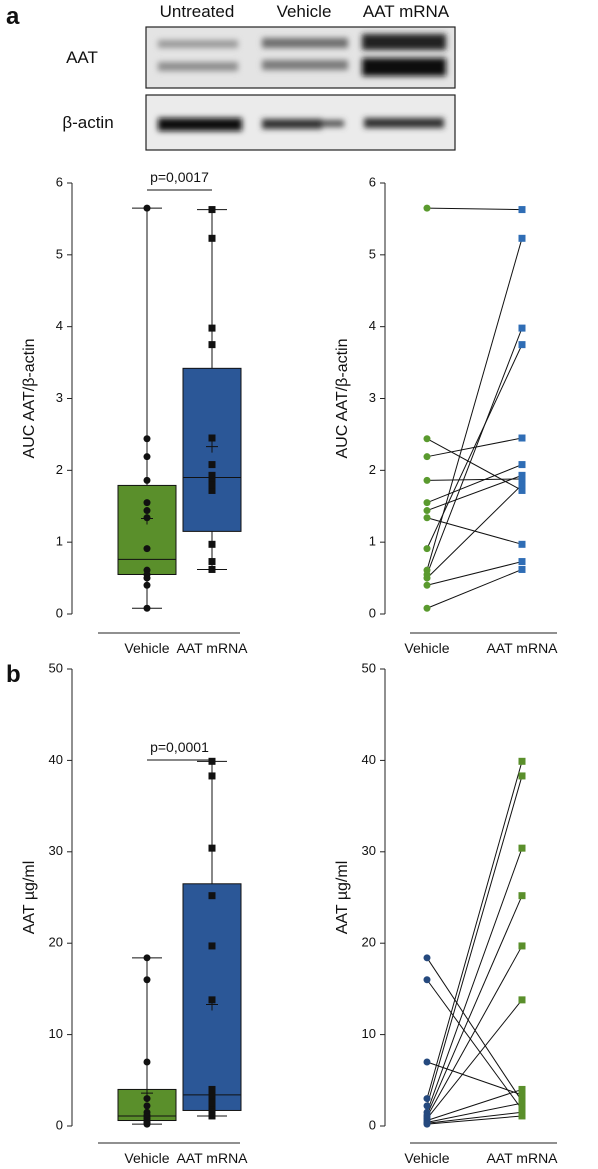 This screenshot has height=1169, width=598. I want to click on y-tick-label: 5, so click(59, 253).